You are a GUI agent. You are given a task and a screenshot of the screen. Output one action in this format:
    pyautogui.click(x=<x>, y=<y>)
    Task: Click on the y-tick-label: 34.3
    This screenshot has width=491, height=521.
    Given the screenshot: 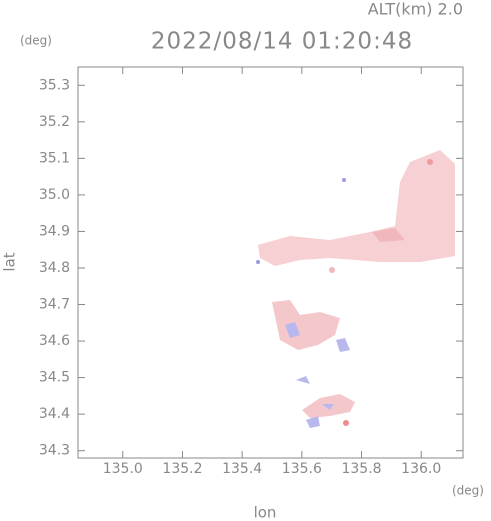 What is the action you would take?
    pyautogui.click(x=54, y=451)
    